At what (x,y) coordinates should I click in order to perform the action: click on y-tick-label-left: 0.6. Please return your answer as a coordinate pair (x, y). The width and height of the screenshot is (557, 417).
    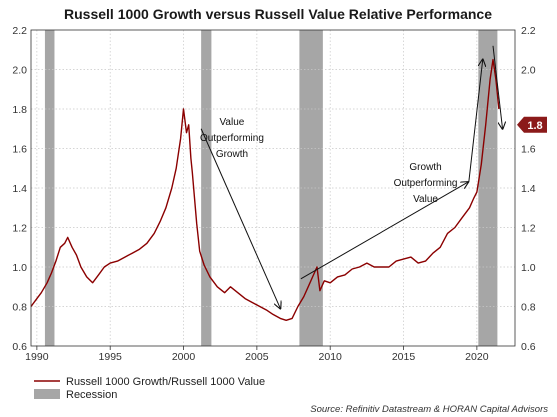
    Looking at the image, I should click on (19, 347).